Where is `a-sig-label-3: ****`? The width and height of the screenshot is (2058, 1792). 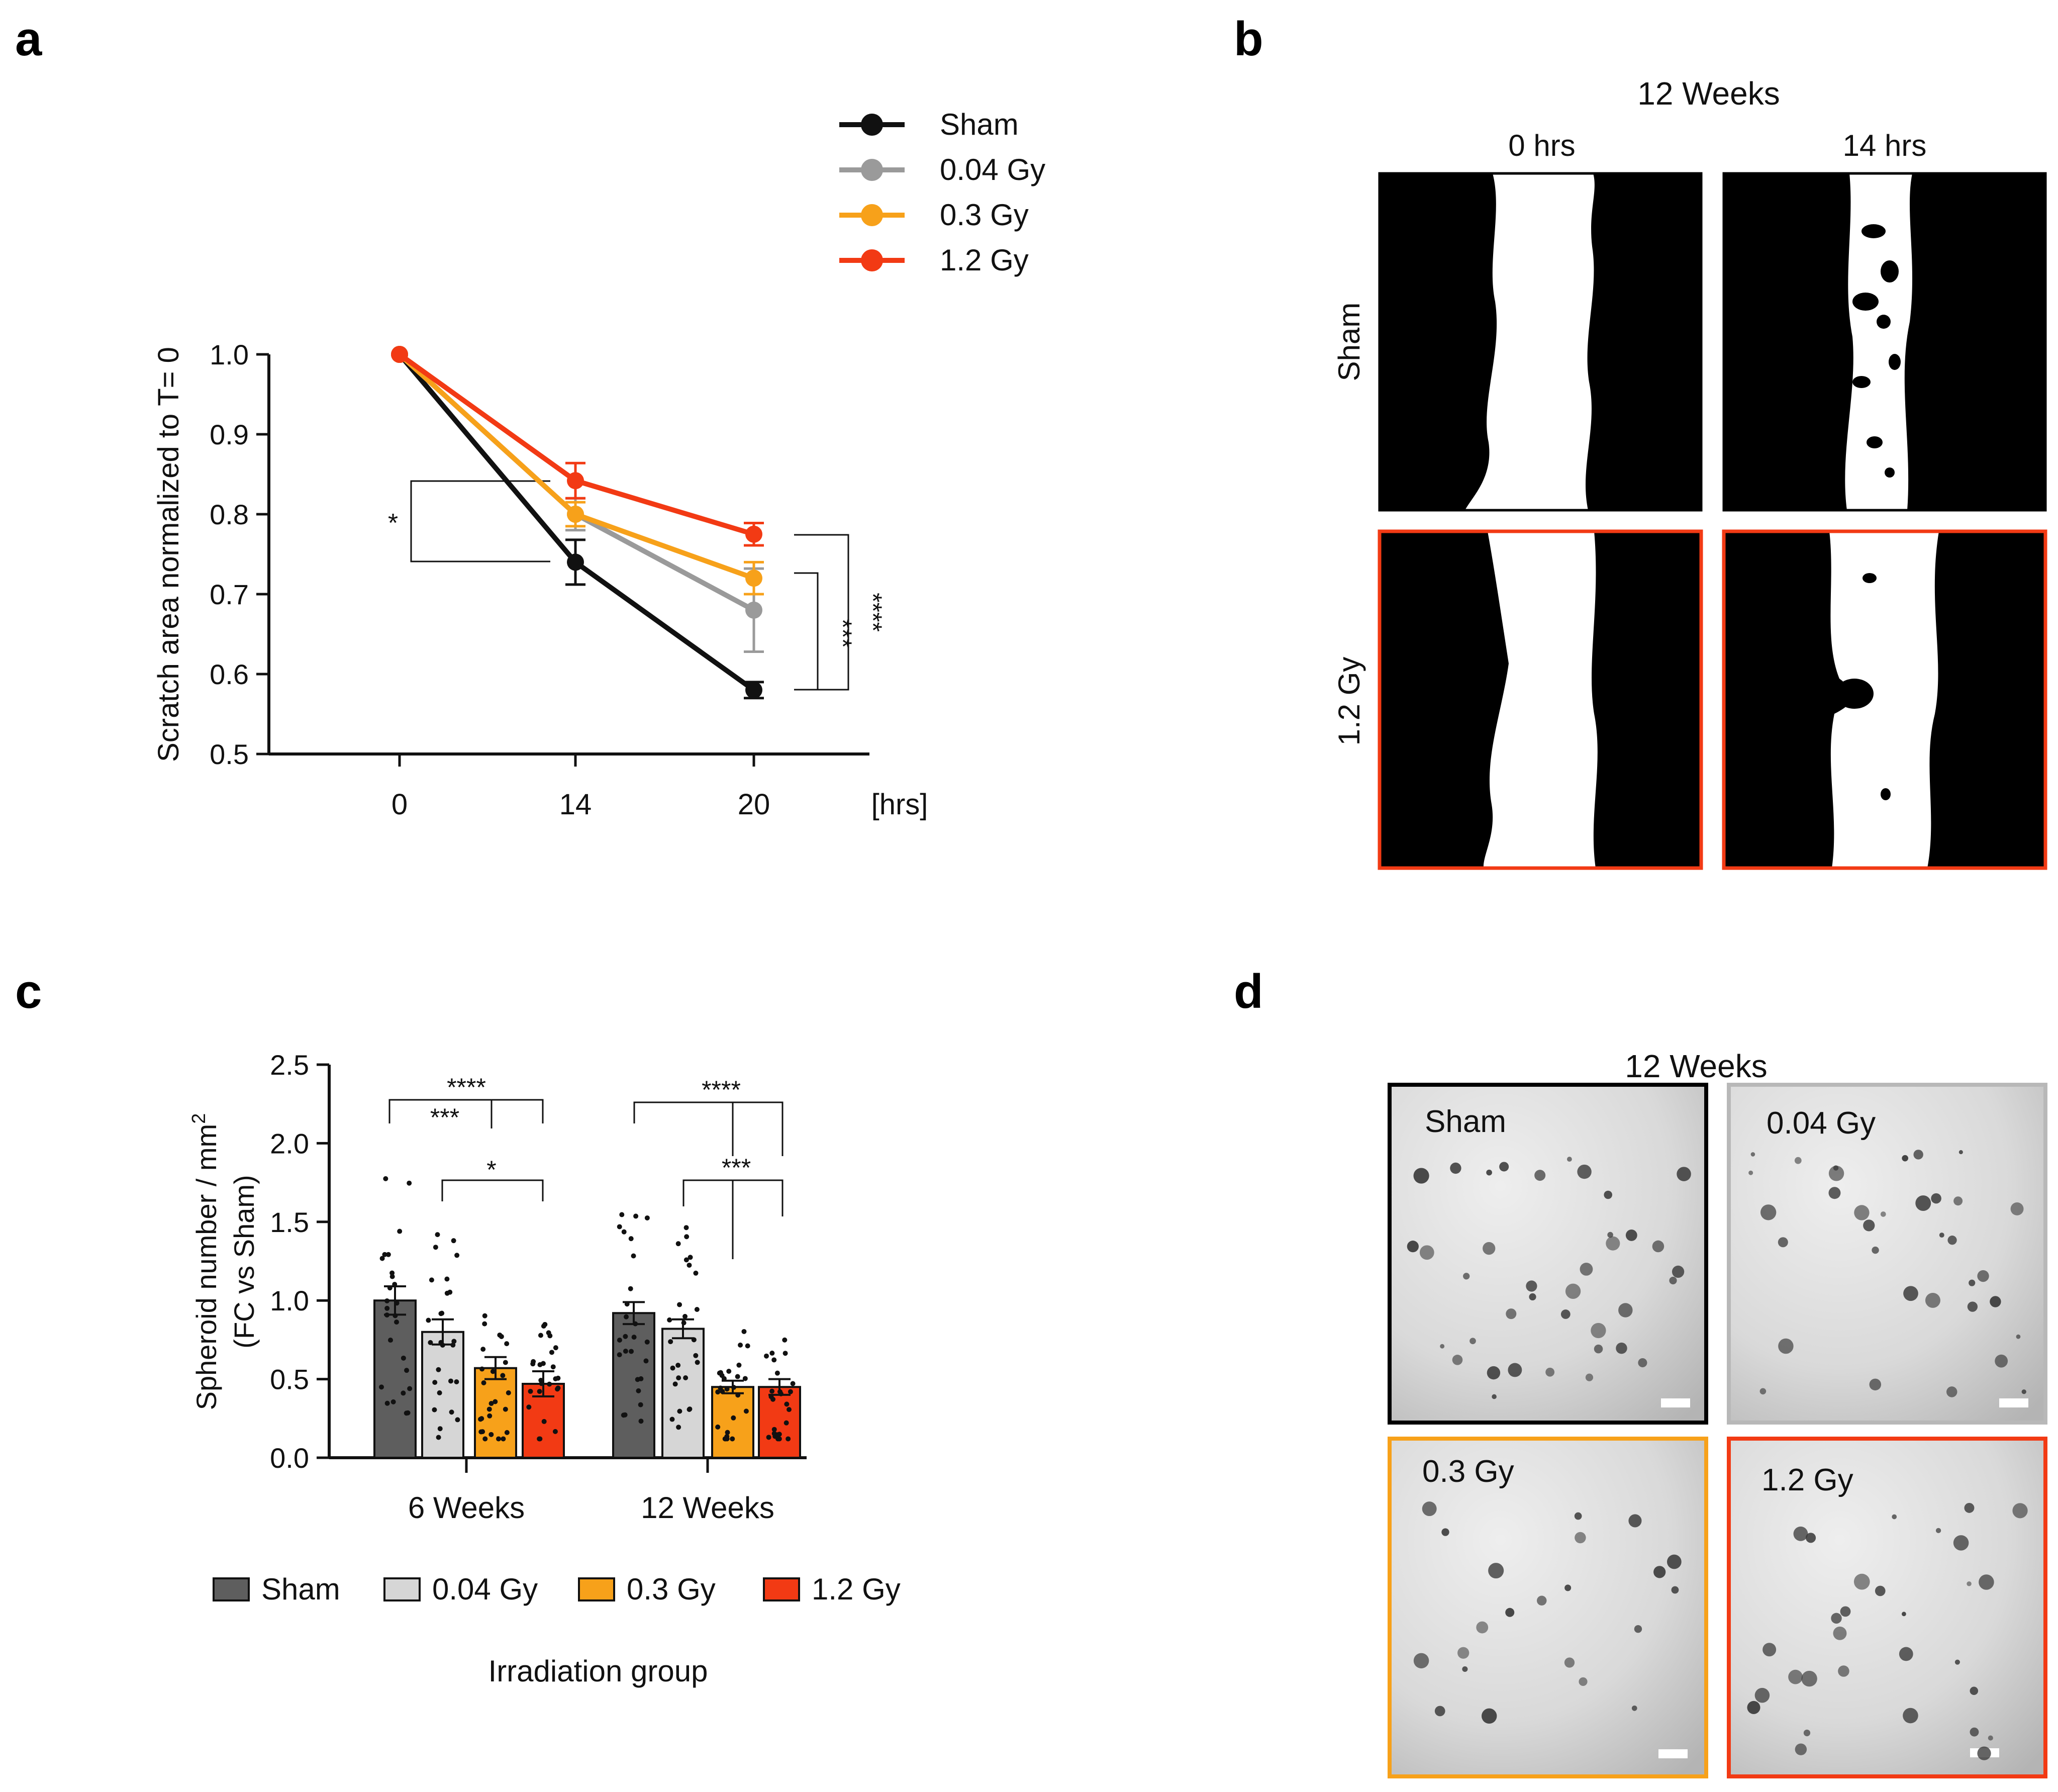
a-sig-label-3: **** is located at coordinates (873, 613).